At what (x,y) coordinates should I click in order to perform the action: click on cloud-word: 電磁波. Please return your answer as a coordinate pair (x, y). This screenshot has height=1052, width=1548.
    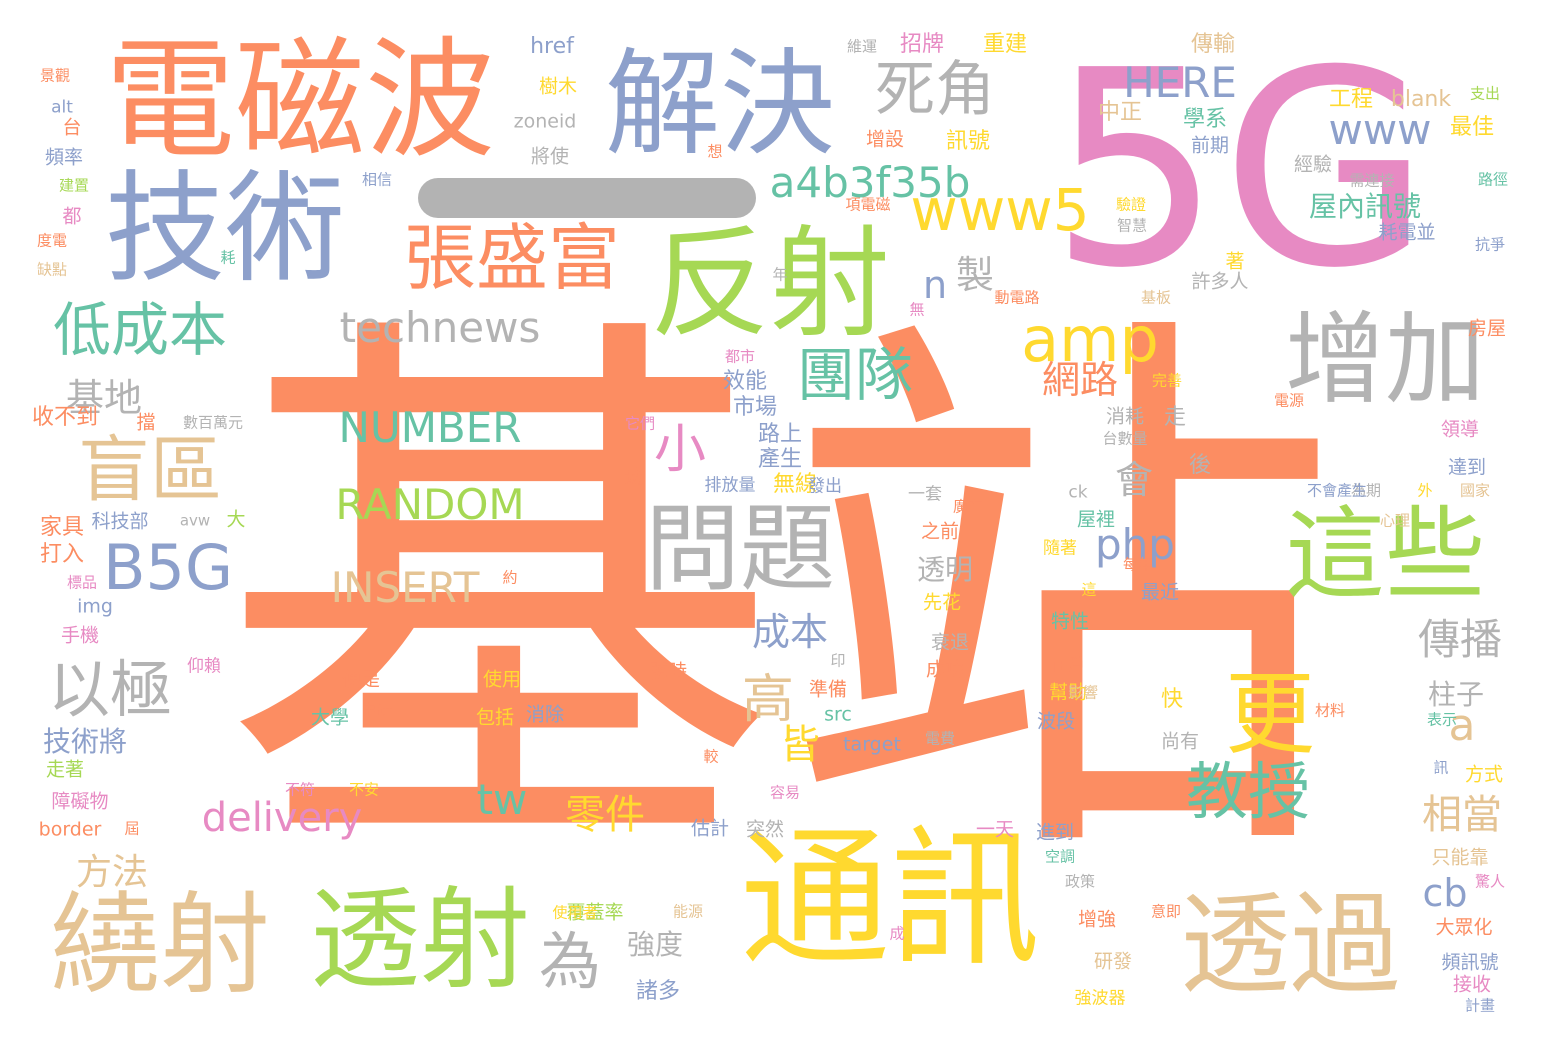
    Looking at the image, I should click on (300, 100).